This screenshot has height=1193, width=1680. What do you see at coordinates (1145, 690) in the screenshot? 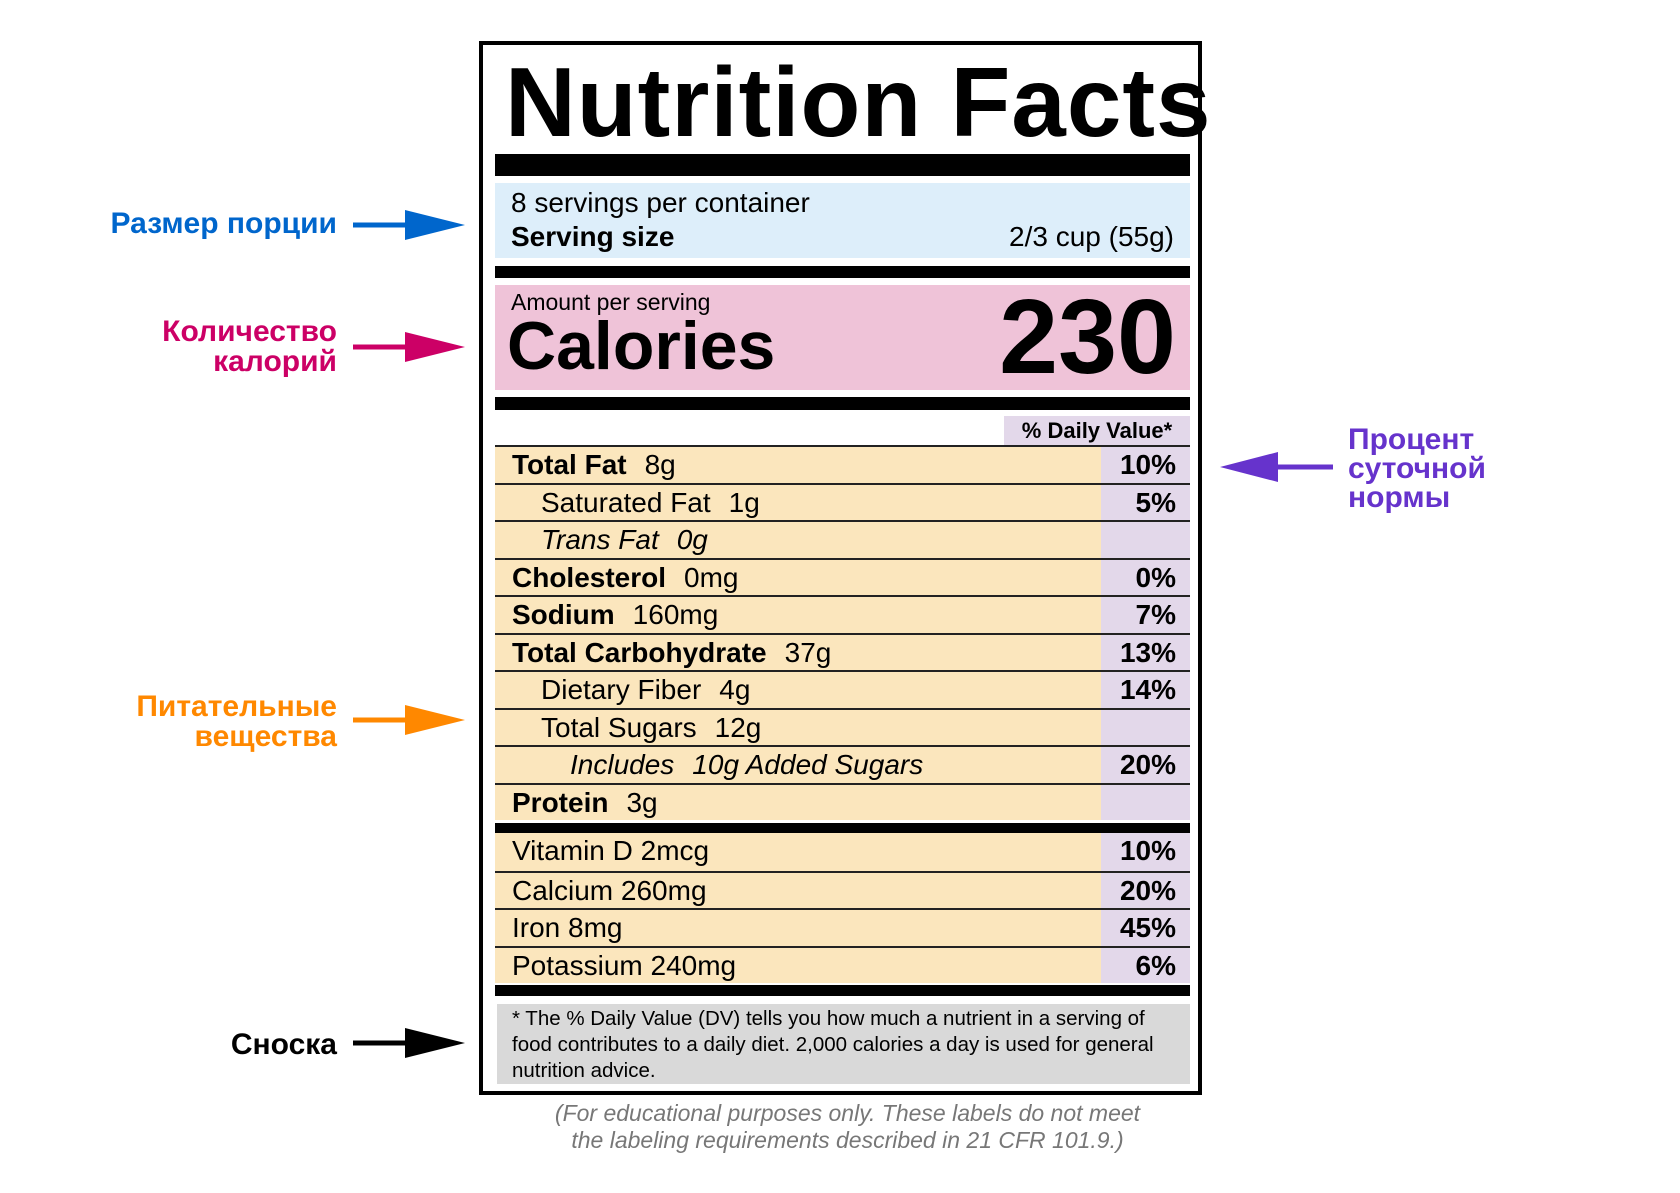
I see `nutrient-daily-value: 14%` at bounding box center [1145, 690].